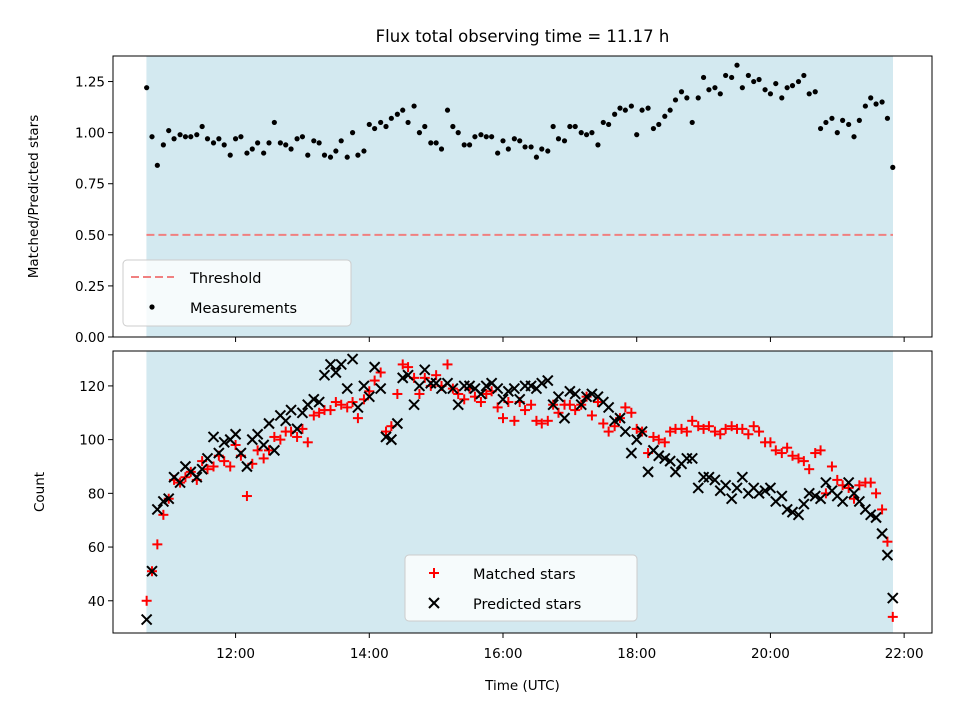 The height and width of the screenshot is (720, 960). I want to click on x-tick-label: 20:00, so click(770, 654).